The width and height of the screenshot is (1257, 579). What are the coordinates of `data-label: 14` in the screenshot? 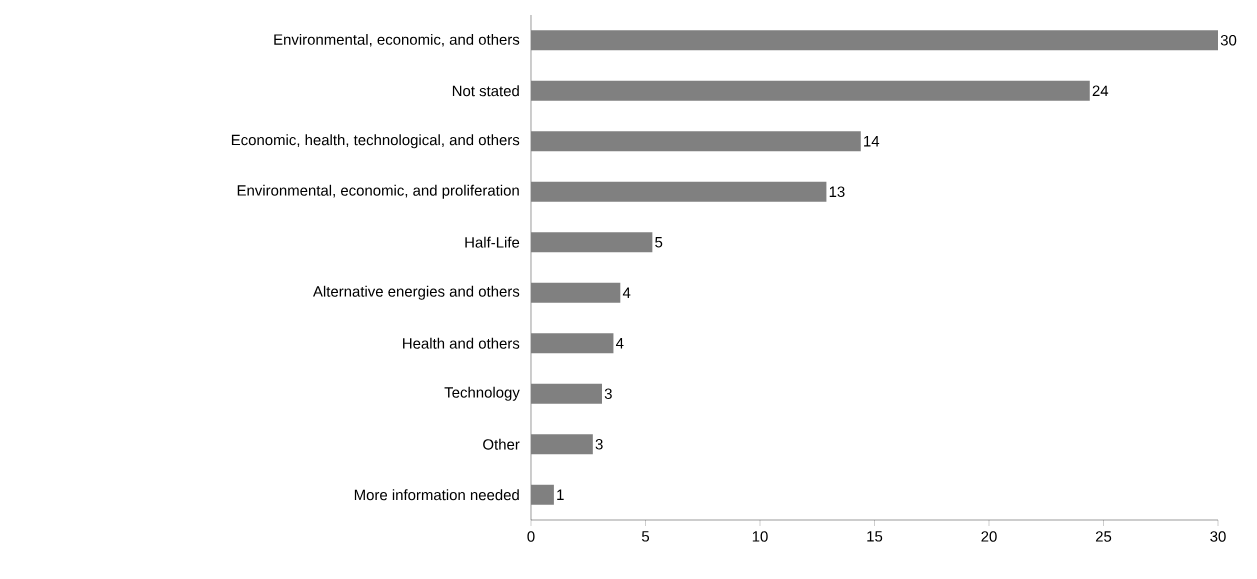 It's located at (872, 141).